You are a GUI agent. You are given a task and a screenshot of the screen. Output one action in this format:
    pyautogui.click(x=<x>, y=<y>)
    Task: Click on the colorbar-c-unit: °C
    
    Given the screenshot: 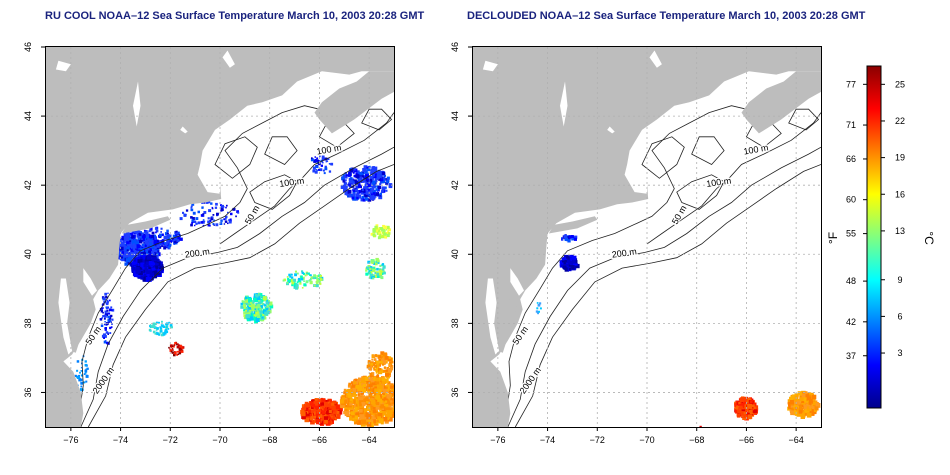 What is the action you would take?
    pyautogui.click(x=929, y=238)
    